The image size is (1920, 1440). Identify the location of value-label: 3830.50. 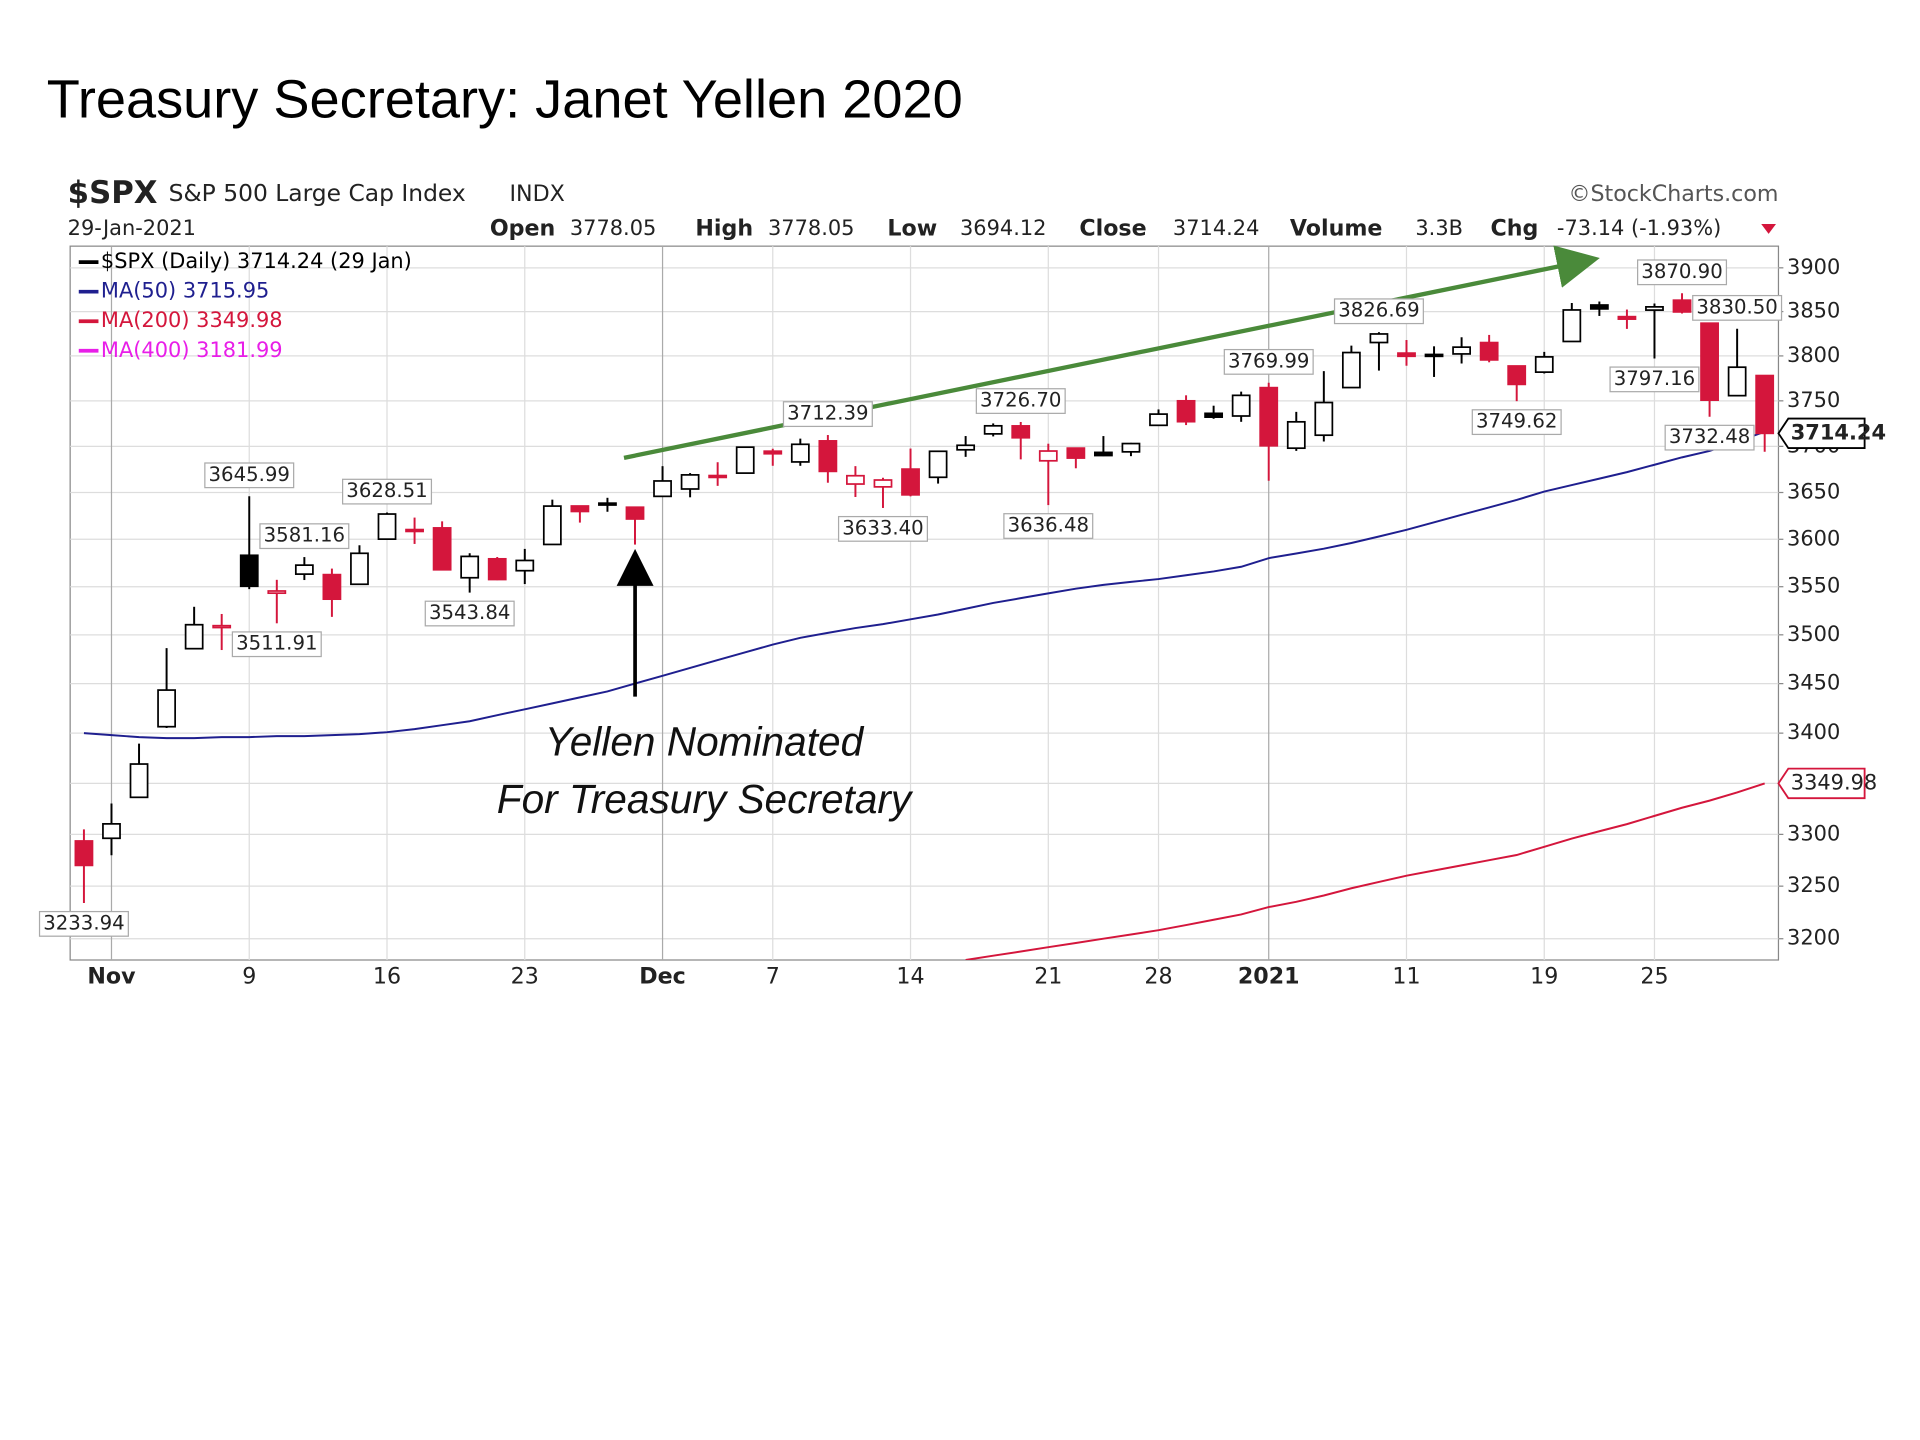
(1736, 306).